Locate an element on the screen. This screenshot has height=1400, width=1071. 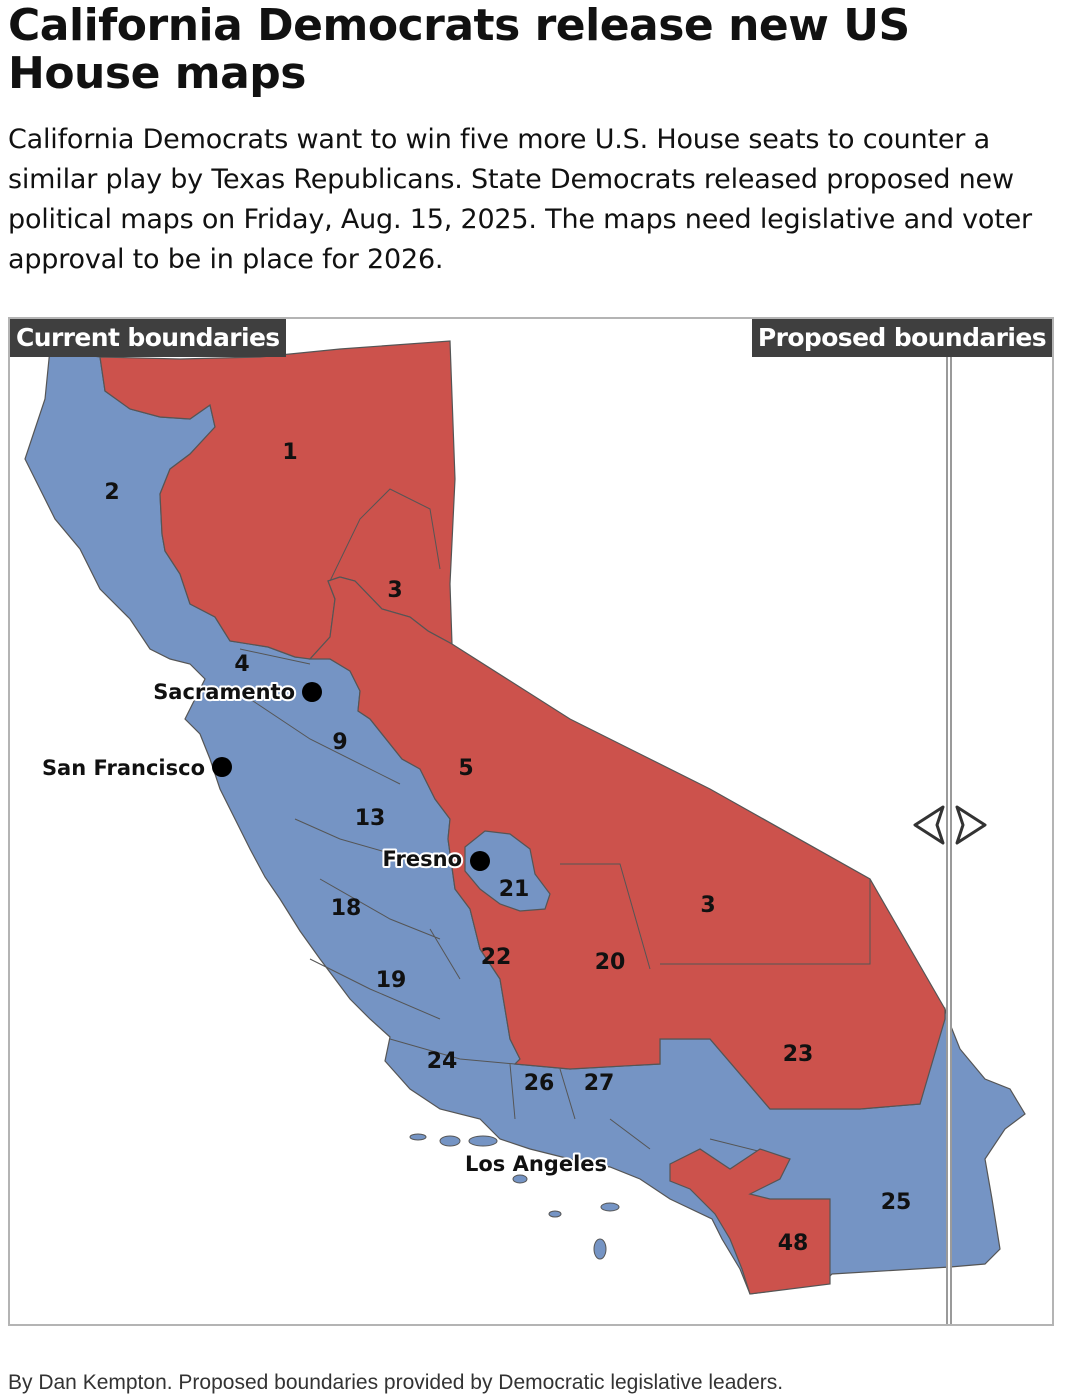
comparison-slider-divider is located at coordinates (949, 840).